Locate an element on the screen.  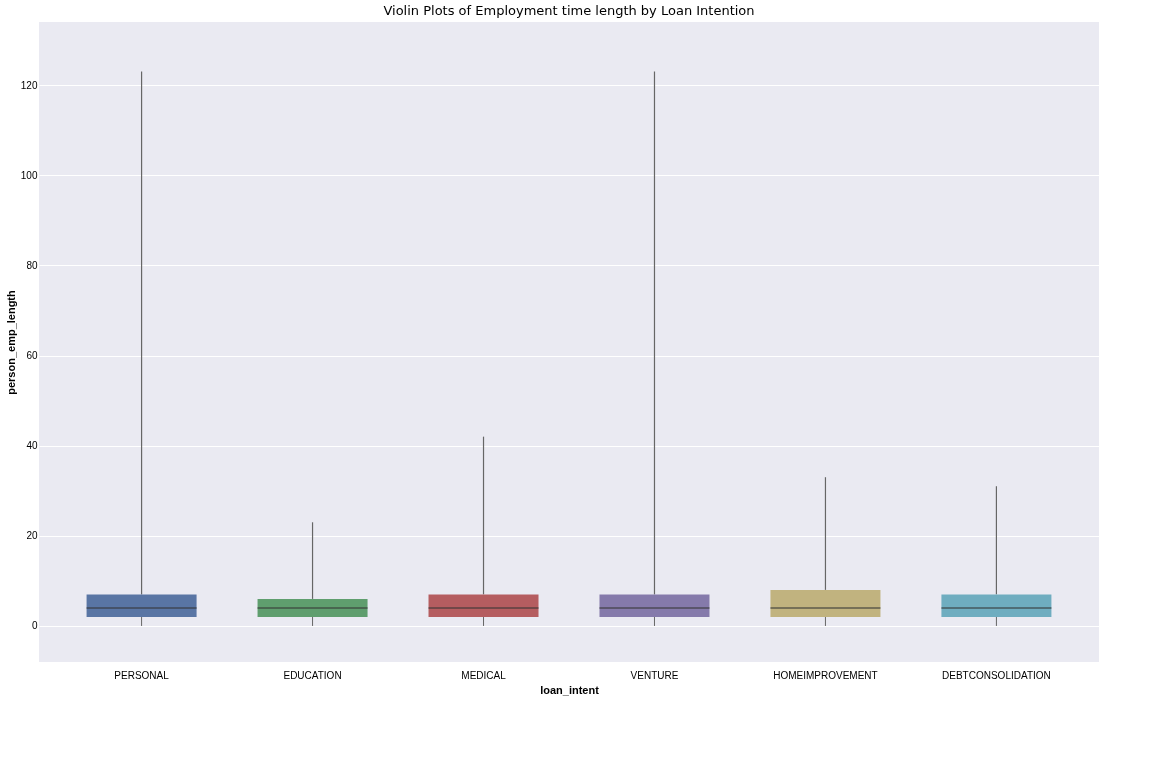
y-tick-label: 0 is located at coordinates (34, 626).